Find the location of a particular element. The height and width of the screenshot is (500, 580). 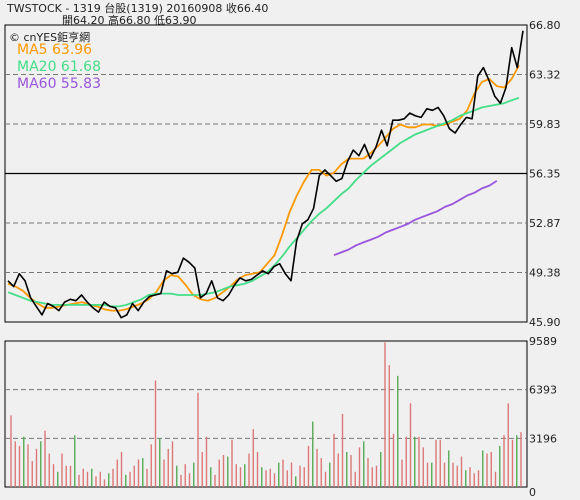

header-line-1: TWSTOCK - 1319 台股(1319) 20160908 收66.40 is located at coordinates (138, 8).